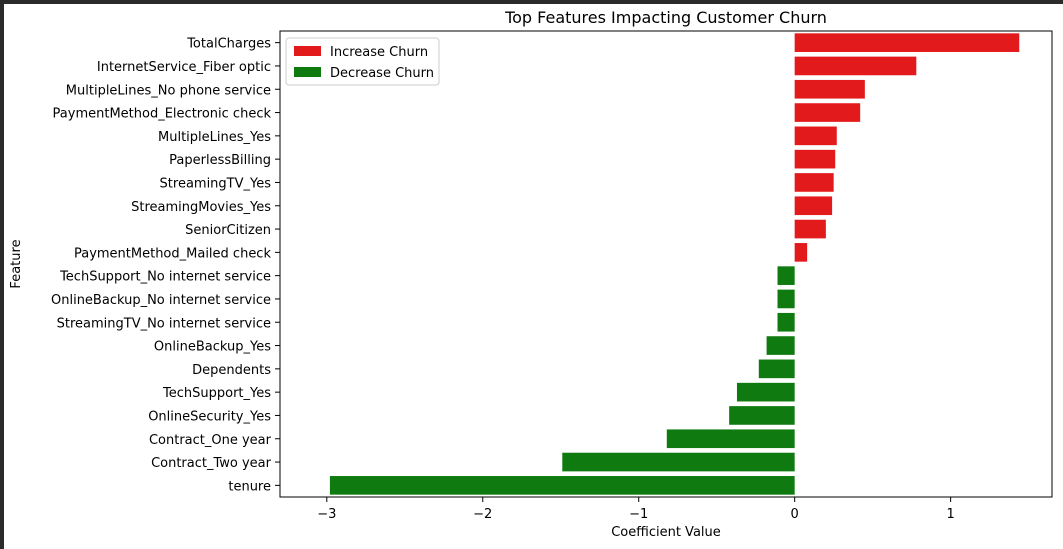  What do you see at coordinates (638, 514) in the screenshot?
I see `x-tick-label: −1` at bounding box center [638, 514].